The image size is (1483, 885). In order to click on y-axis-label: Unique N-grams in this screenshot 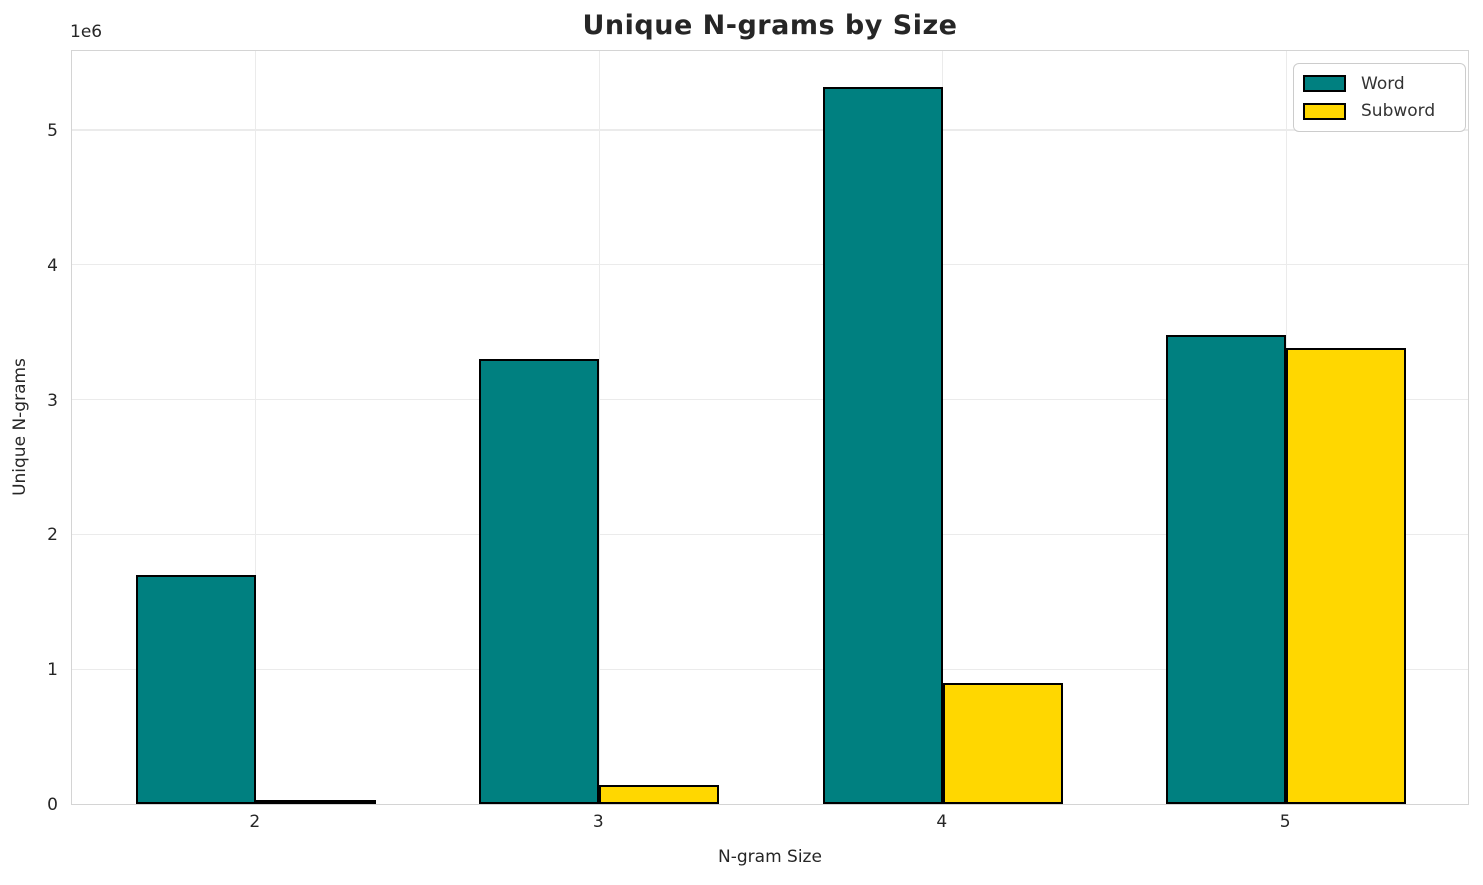, I will do `click(20, 427)`.